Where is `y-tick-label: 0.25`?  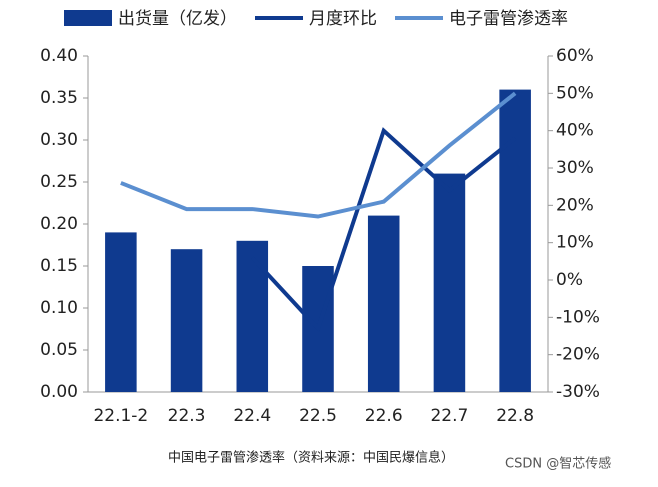
y-tick-label: 0.25 is located at coordinates (59, 182).